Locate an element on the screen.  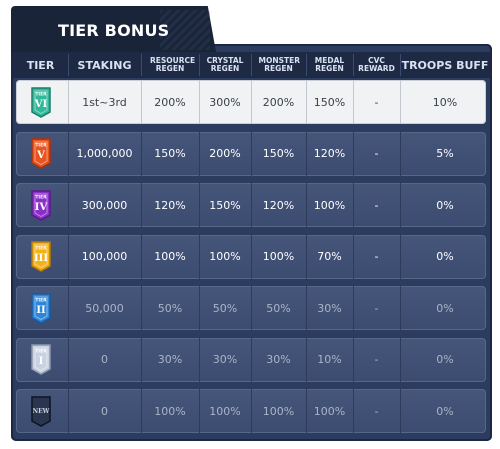
header-cvc: CVC REWARD is located at coordinates (376, 65).